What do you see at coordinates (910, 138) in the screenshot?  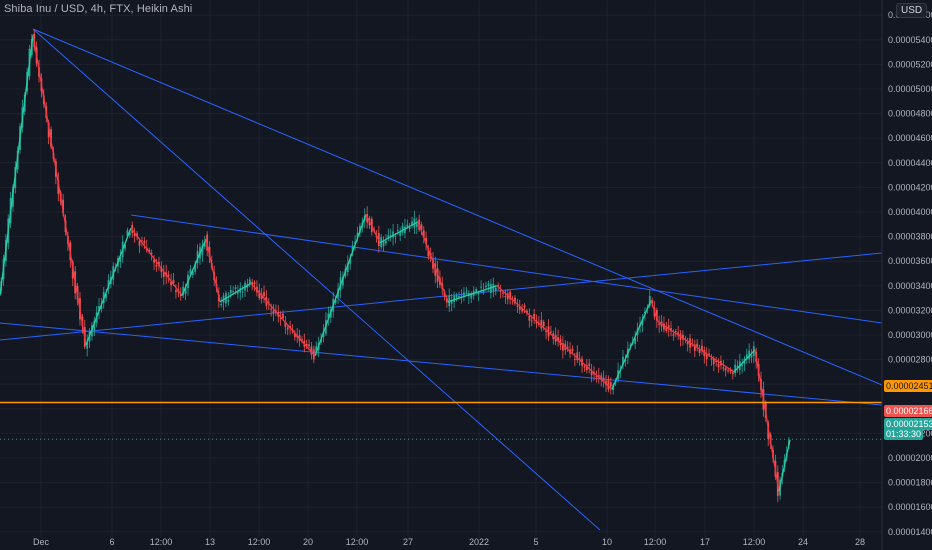 I see `y-tick-label: 0.00004600` at bounding box center [910, 138].